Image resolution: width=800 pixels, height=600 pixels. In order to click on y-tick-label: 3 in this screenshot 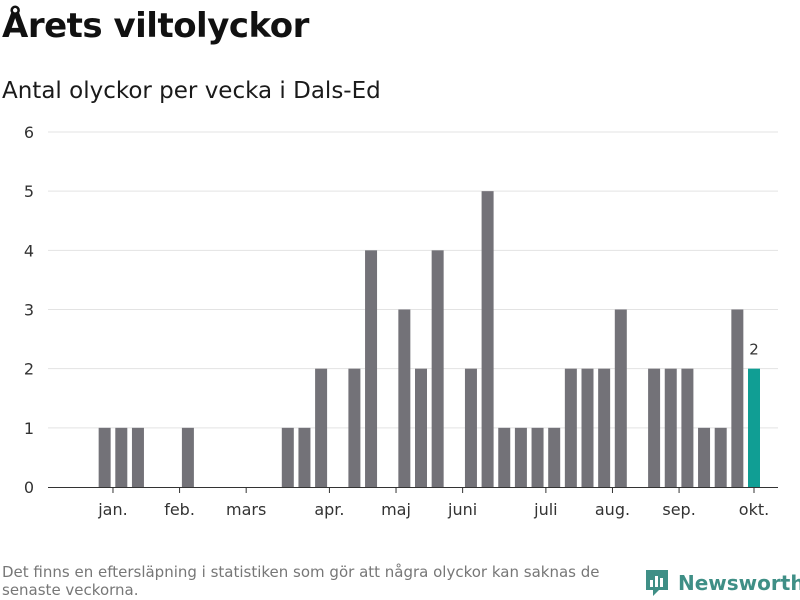, I will do `click(29, 310)`.